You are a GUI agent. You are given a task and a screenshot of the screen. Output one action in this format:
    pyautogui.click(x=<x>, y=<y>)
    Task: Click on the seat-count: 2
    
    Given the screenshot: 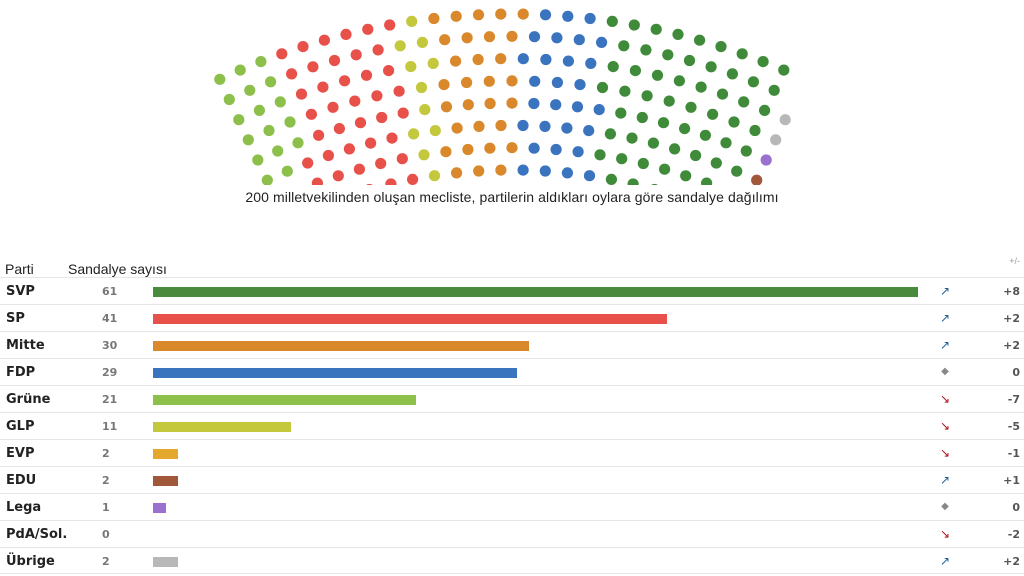 What is the action you would take?
    pyautogui.click(x=106, y=561)
    